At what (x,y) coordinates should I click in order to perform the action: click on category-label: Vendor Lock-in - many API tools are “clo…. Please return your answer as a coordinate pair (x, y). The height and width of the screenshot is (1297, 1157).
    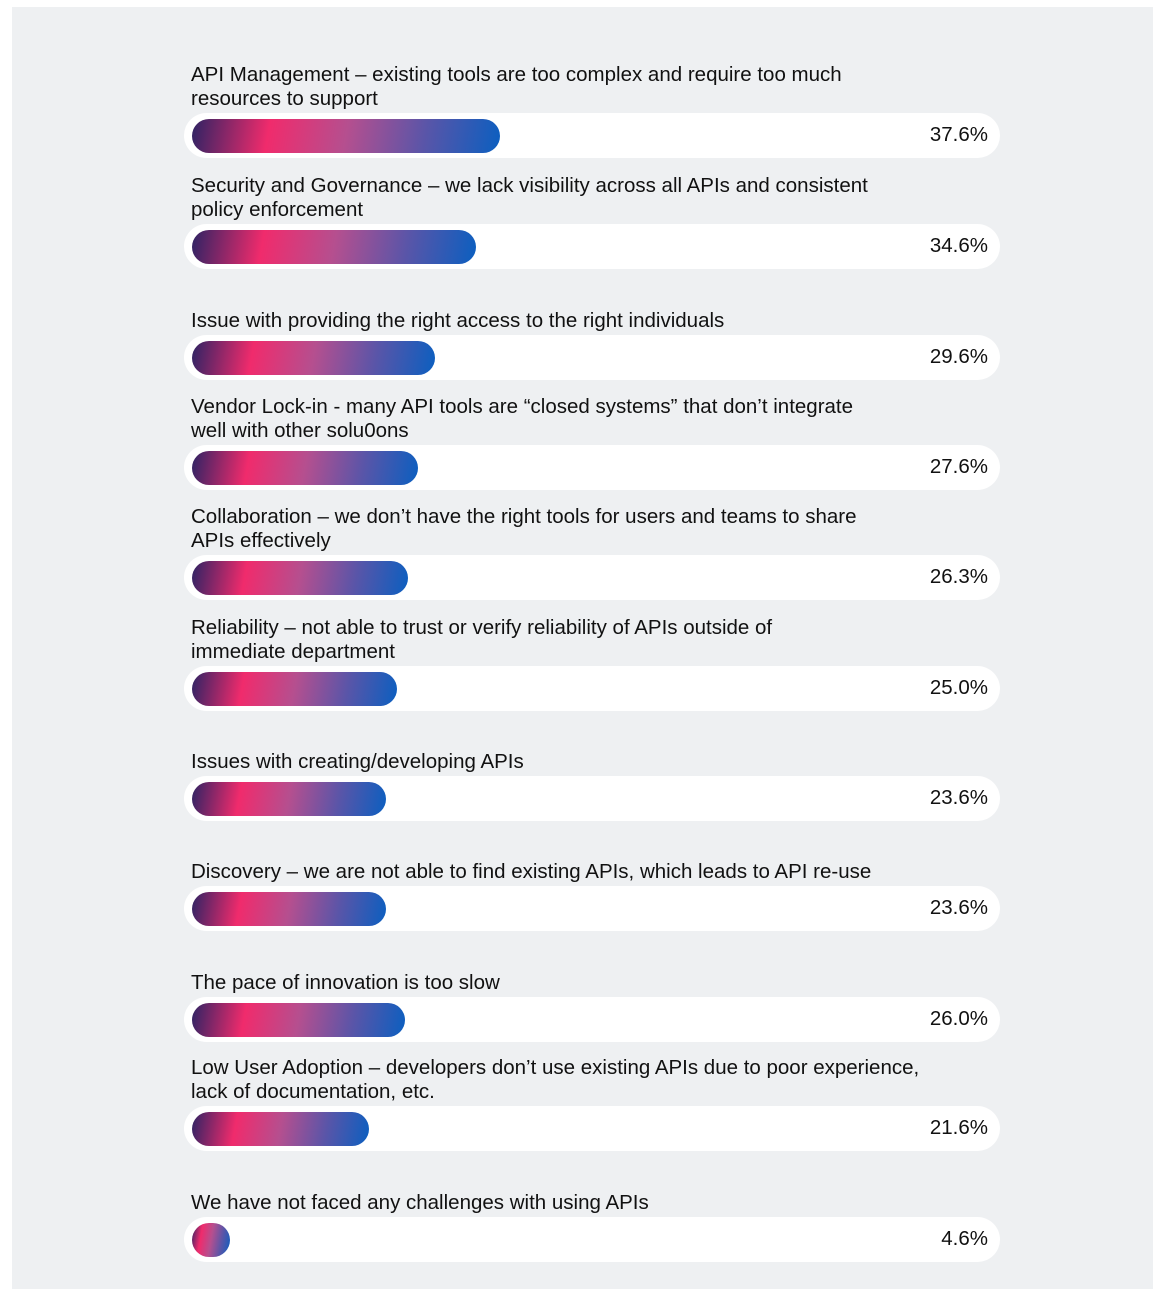
    Looking at the image, I should click on (522, 418).